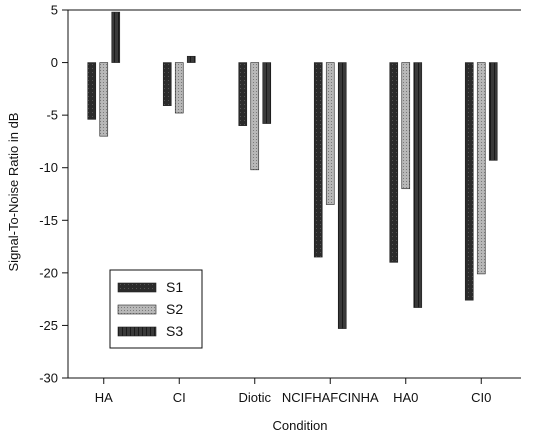  Describe the element at coordinates (137, 309) in the screenshot. I see `legend-swatch-s2` at that location.